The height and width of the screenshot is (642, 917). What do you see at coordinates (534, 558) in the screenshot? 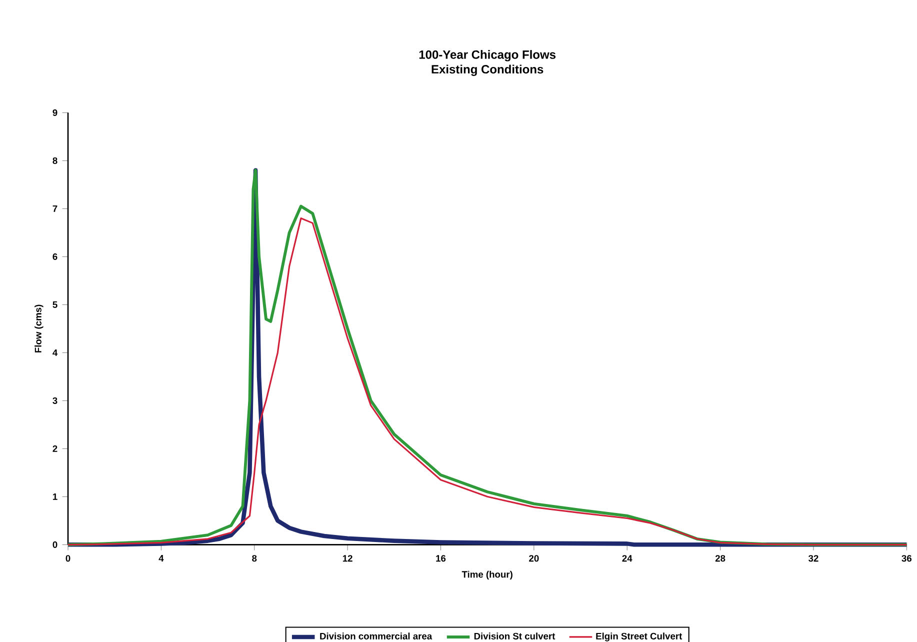
I see `x-tick-label: 20` at bounding box center [534, 558].